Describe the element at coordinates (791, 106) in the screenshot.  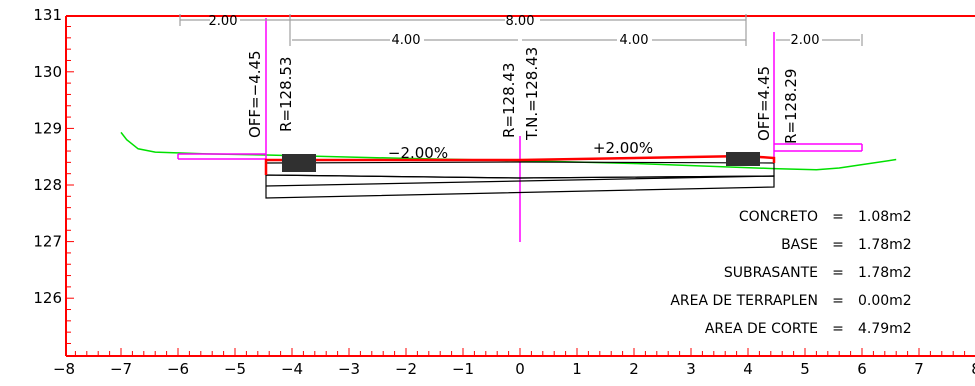
I see `r-right-label: R=128.29` at that location.